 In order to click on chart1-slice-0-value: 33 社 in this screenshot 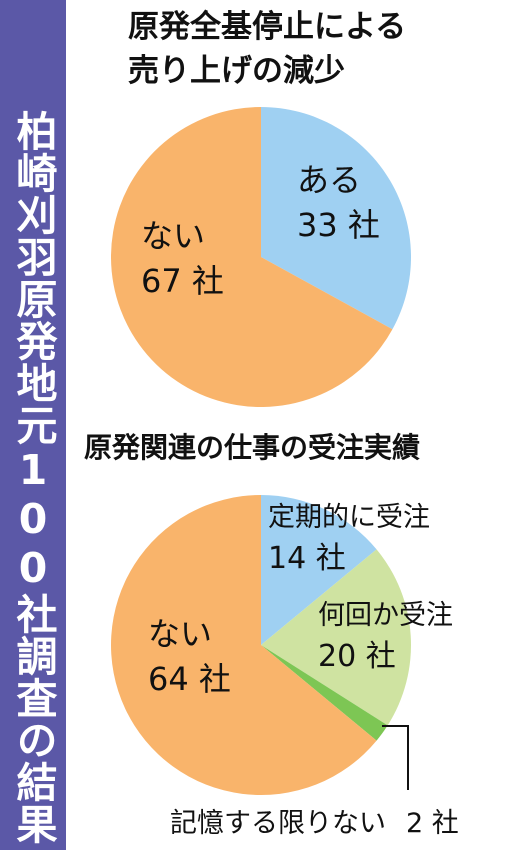, I will do `click(338, 225)`.